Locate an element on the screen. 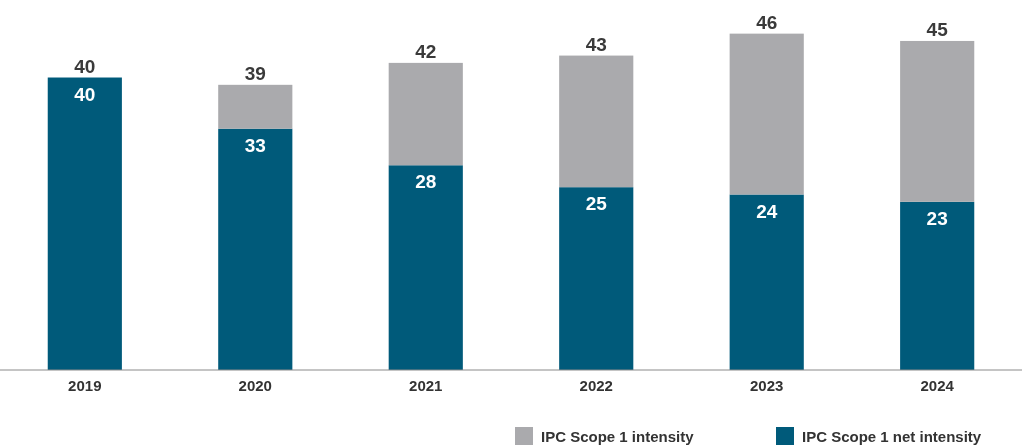  x-tick-label: 2023 is located at coordinates (767, 385).